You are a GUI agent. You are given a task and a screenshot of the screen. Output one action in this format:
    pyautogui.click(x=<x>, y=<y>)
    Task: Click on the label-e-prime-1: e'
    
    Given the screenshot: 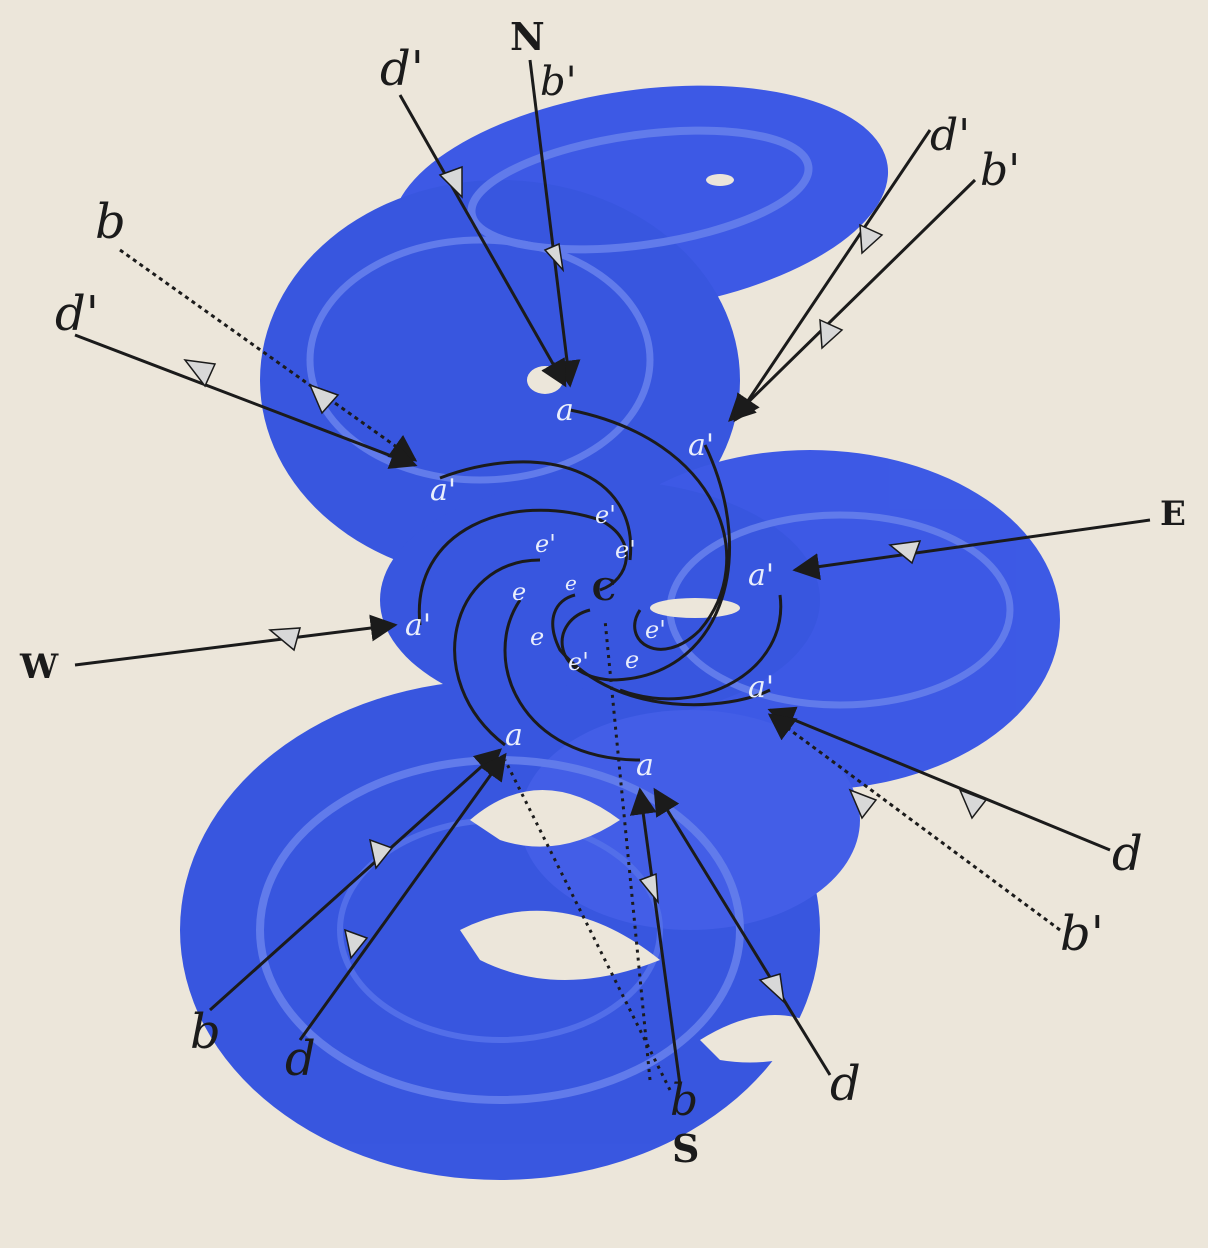 What is the action you would take?
    pyautogui.click(x=605, y=515)
    